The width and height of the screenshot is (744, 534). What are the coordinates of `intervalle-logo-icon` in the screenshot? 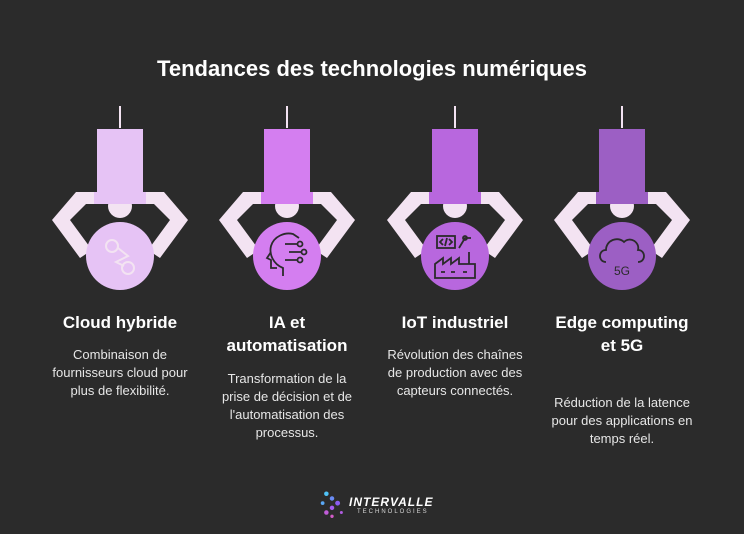 It's located at (331, 504).